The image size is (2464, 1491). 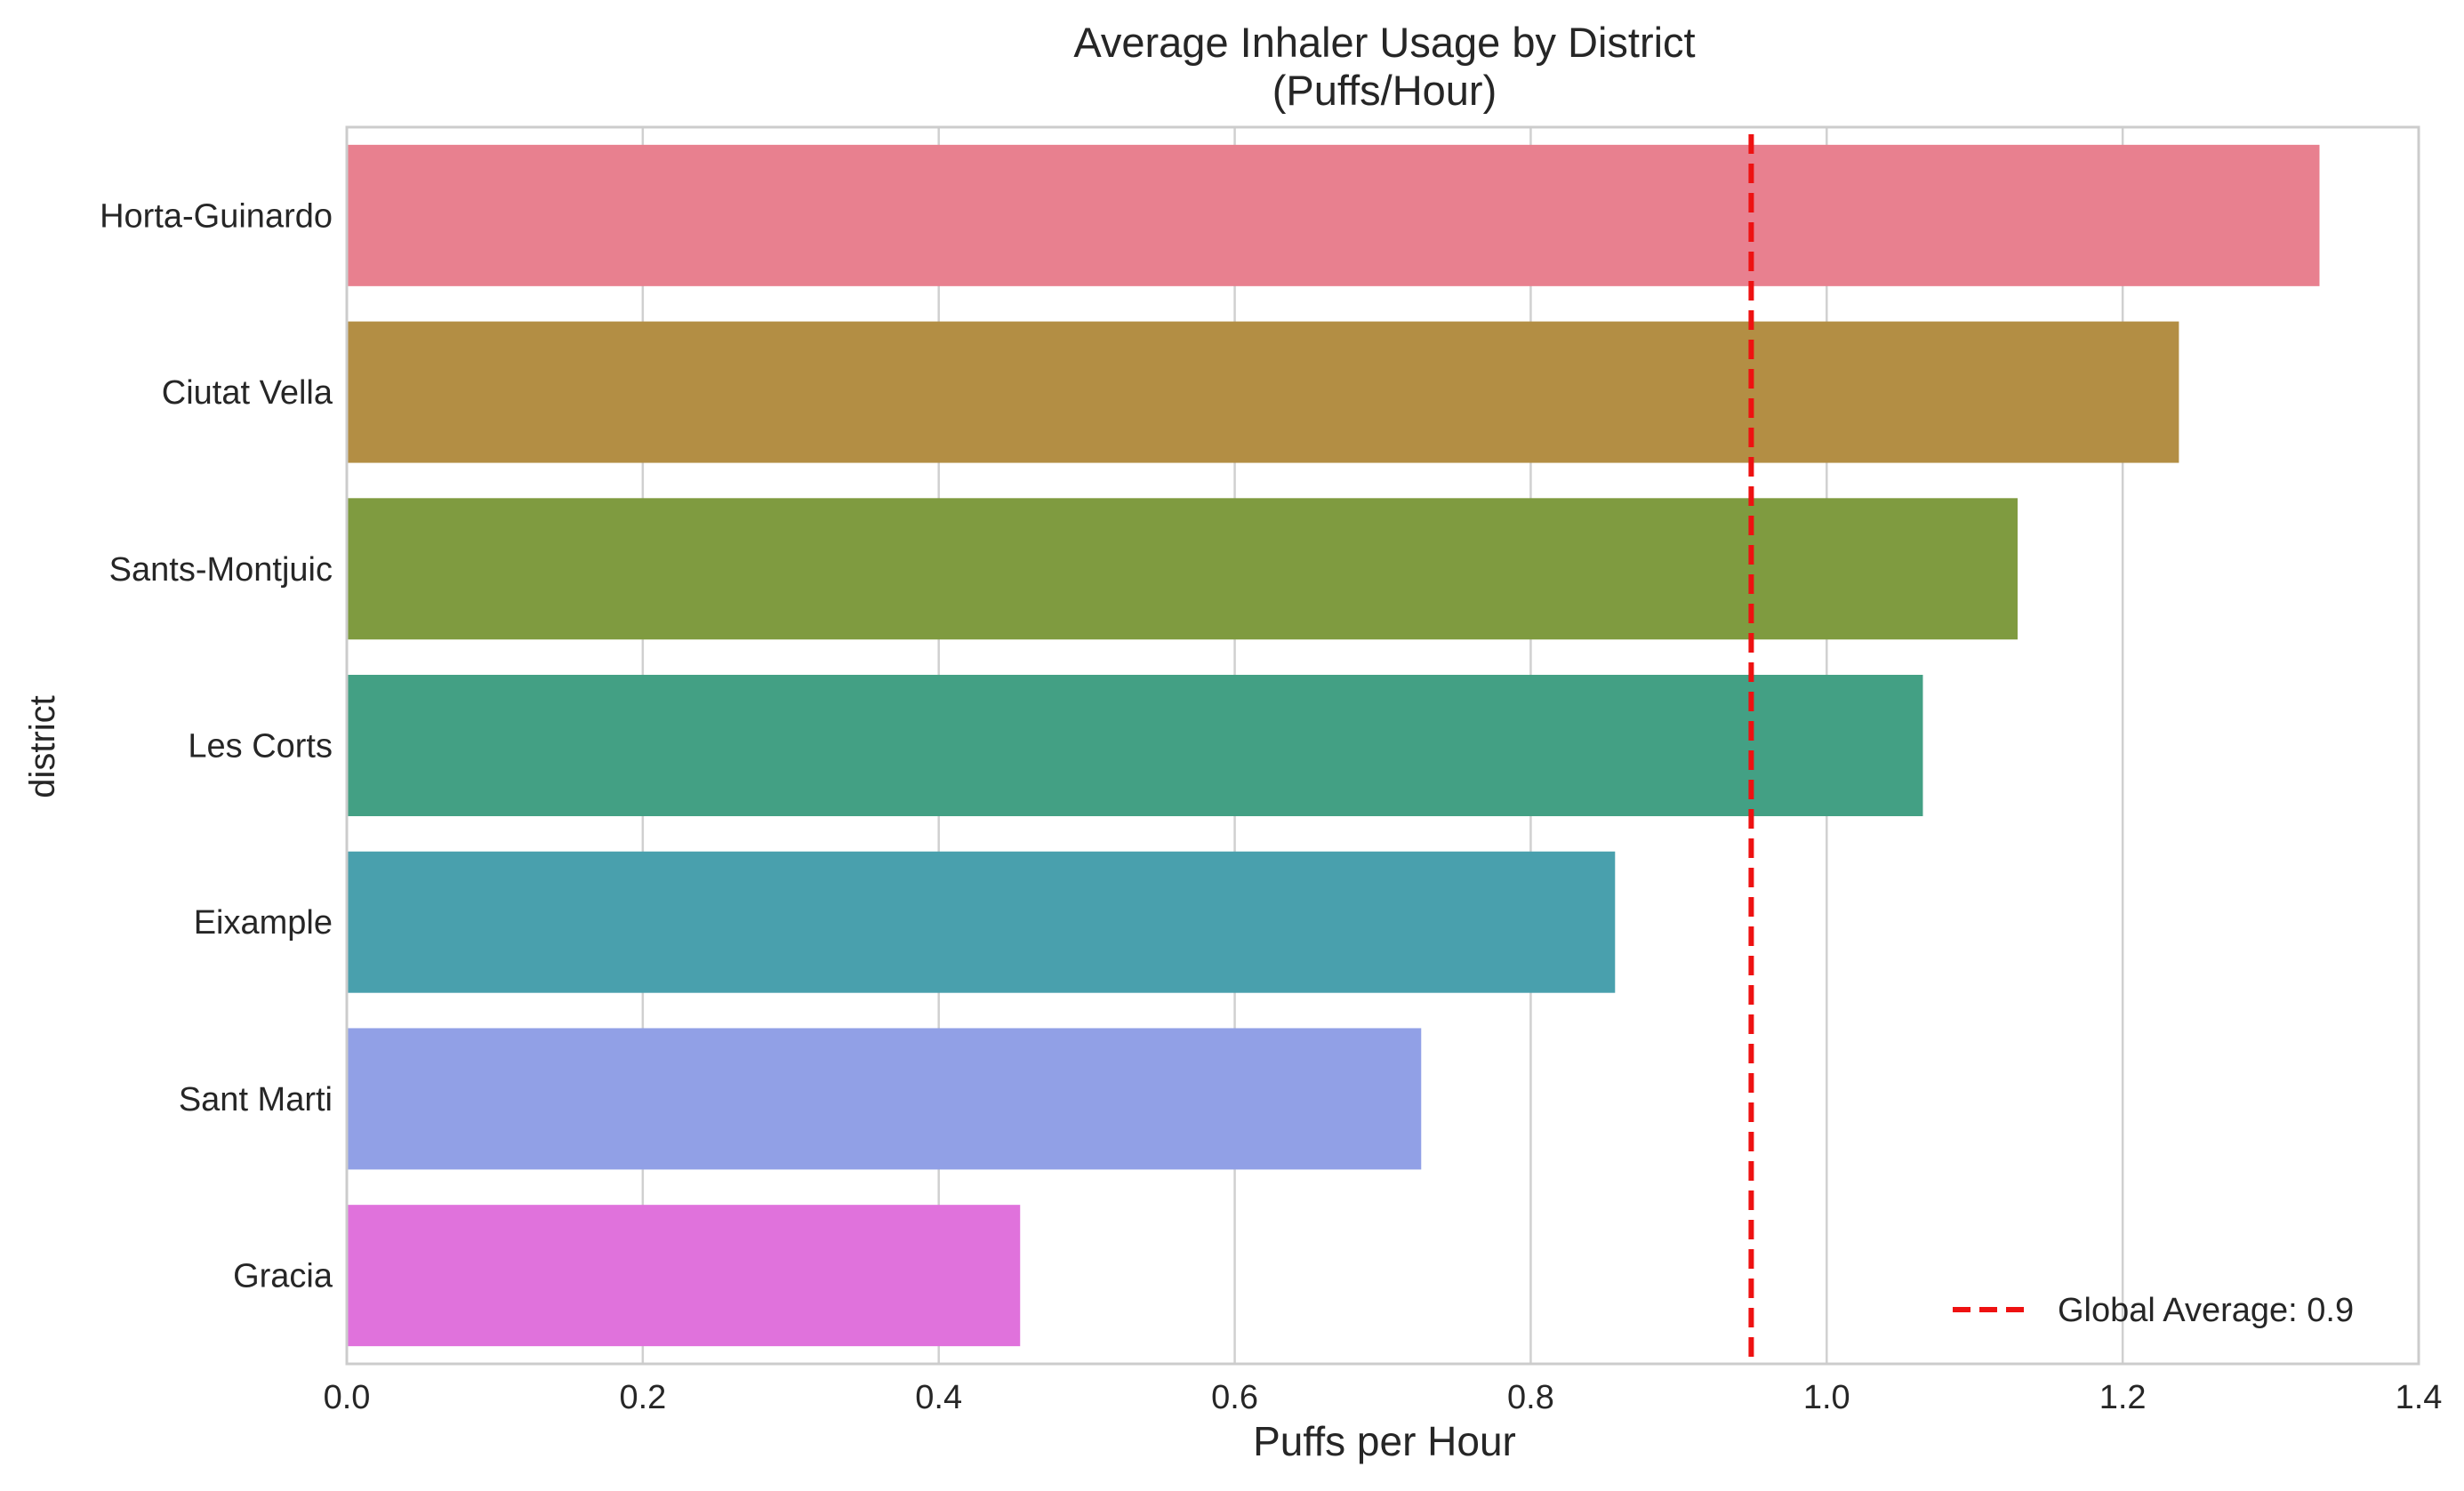 What do you see at coordinates (1530, 1397) in the screenshot?
I see `x-tick-label: 0.8` at bounding box center [1530, 1397].